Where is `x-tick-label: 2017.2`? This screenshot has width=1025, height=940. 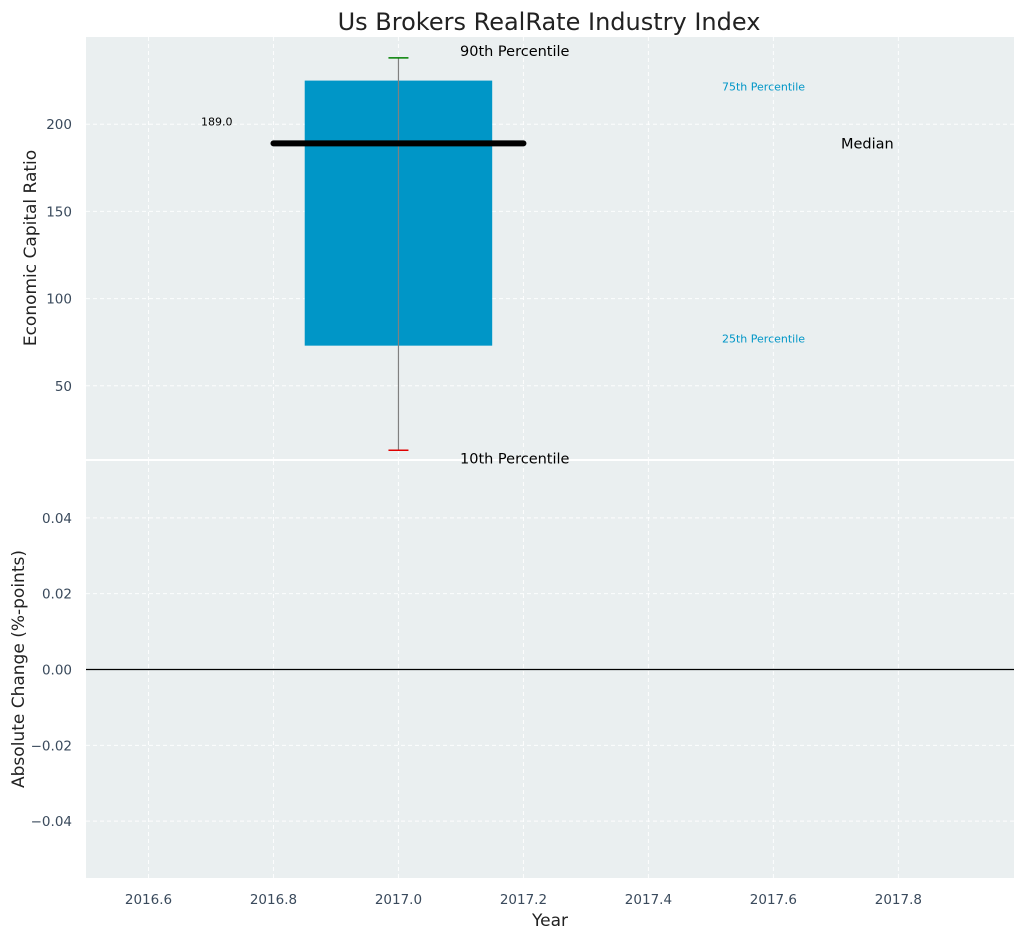 x-tick-label: 2017.2 is located at coordinates (523, 900).